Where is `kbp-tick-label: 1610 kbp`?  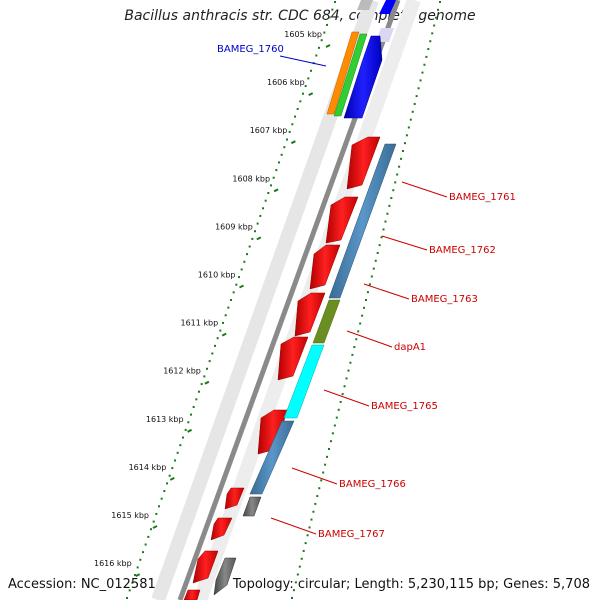
kbp-tick-label: 1610 kbp is located at coordinates (217, 275).